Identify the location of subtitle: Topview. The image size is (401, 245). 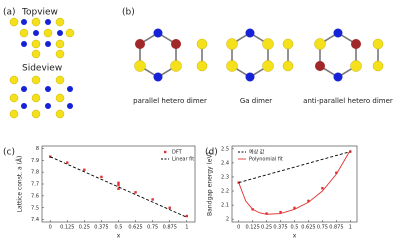
(39, 13).